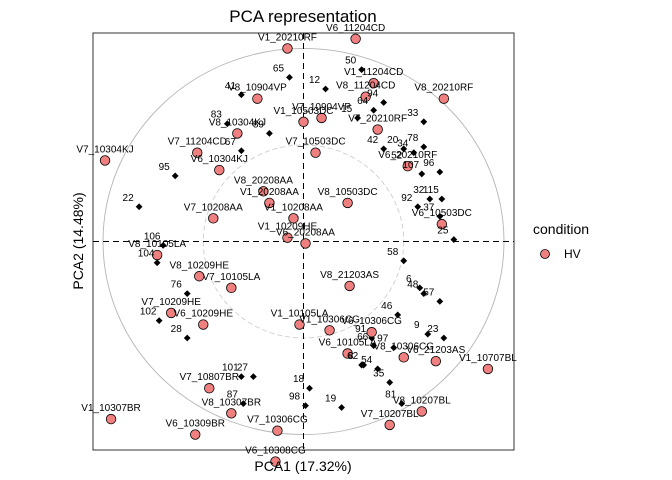 The image size is (672, 480). What do you see at coordinates (371, 321) in the screenshot?
I see `sample-label: V6_10306CG` at bounding box center [371, 321].